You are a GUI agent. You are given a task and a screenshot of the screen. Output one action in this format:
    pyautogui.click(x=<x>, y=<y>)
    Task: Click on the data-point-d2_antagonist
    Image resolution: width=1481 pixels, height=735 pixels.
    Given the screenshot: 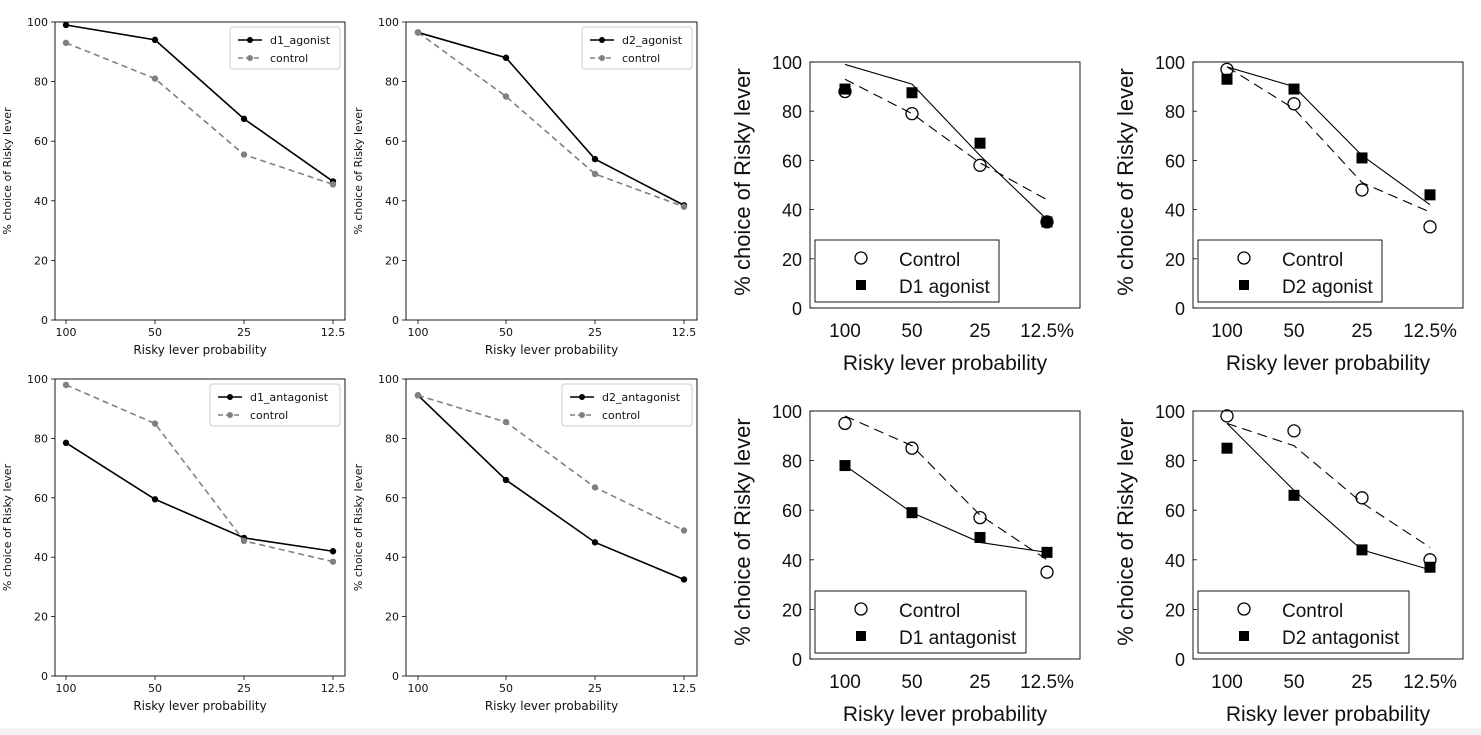 What is the action you would take?
    pyautogui.click(x=595, y=542)
    